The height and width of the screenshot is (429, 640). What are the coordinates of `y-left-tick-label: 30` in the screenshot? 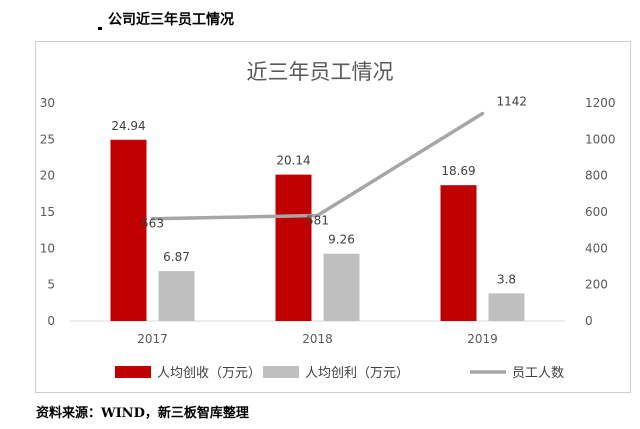 It's located at (47, 103).